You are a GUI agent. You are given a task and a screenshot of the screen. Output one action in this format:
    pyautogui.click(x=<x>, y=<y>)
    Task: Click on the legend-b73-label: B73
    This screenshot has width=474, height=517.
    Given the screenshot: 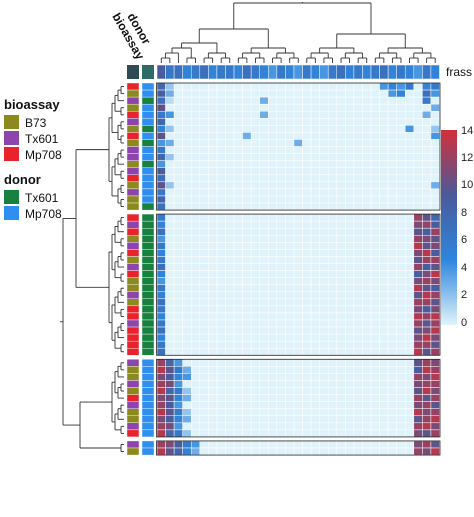 What is the action you would take?
    pyautogui.click(x=36, y=123)
    